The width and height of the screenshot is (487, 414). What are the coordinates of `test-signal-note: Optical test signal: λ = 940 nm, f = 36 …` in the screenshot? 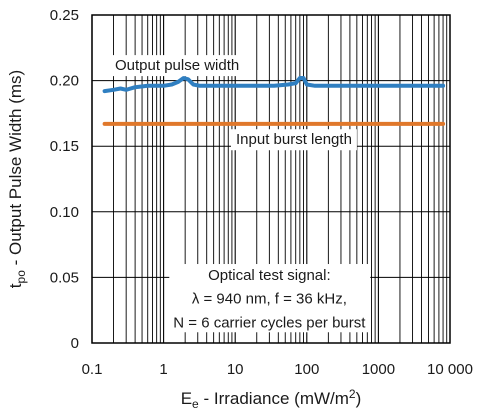 It's located at (270, 298).